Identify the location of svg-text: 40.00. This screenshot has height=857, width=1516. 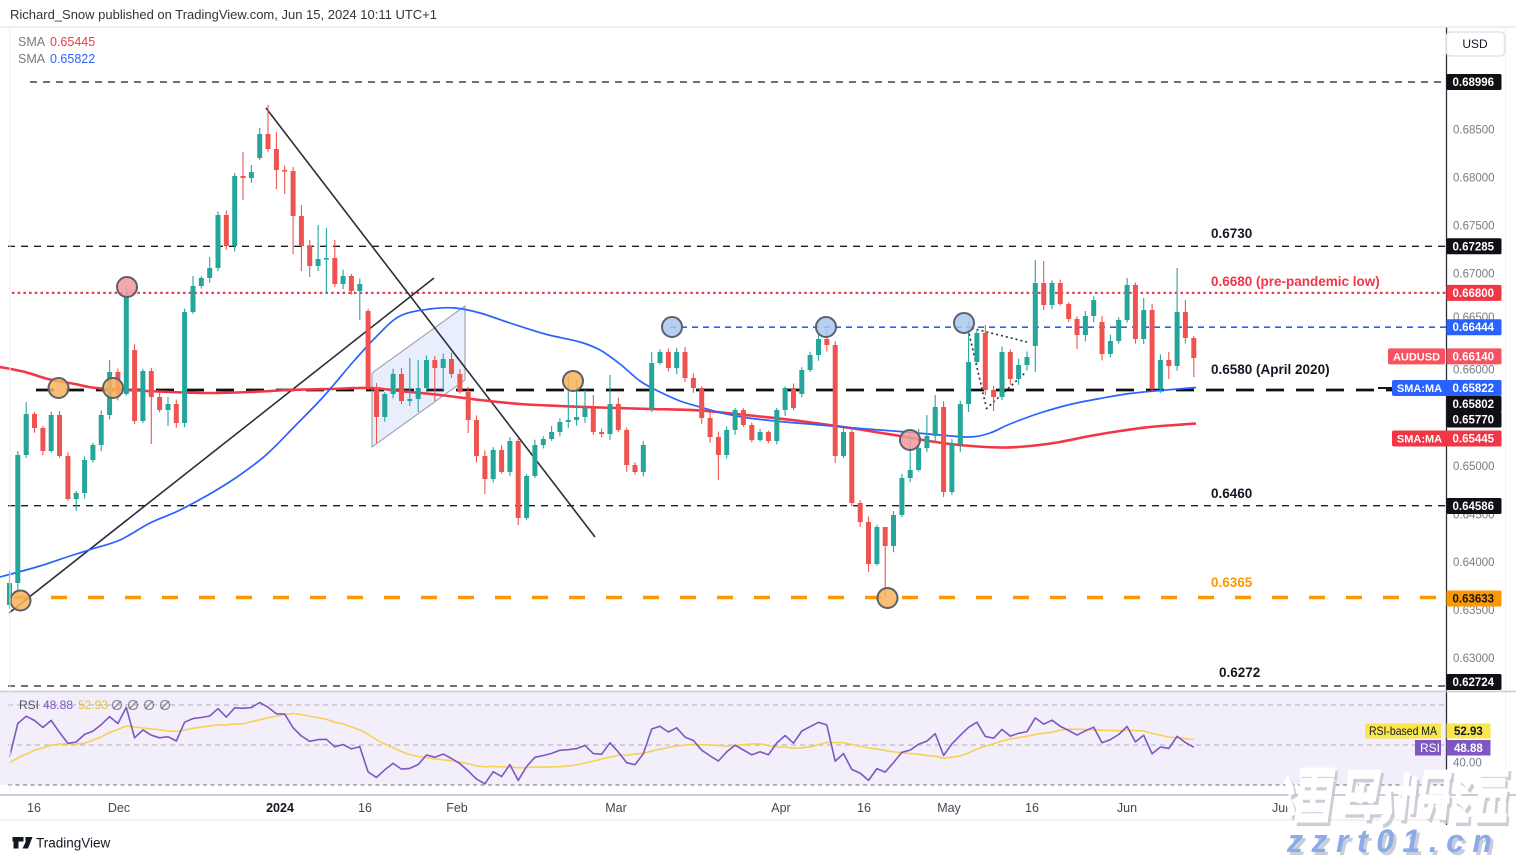
(1467, 764).